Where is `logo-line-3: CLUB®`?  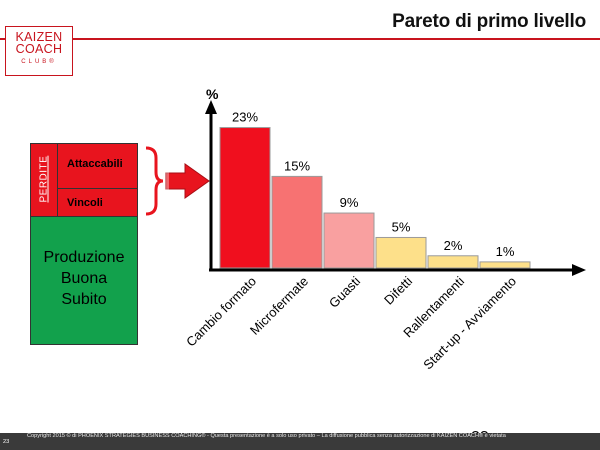 logo-line-3: CLUB® is located at coordinates (39, 62).